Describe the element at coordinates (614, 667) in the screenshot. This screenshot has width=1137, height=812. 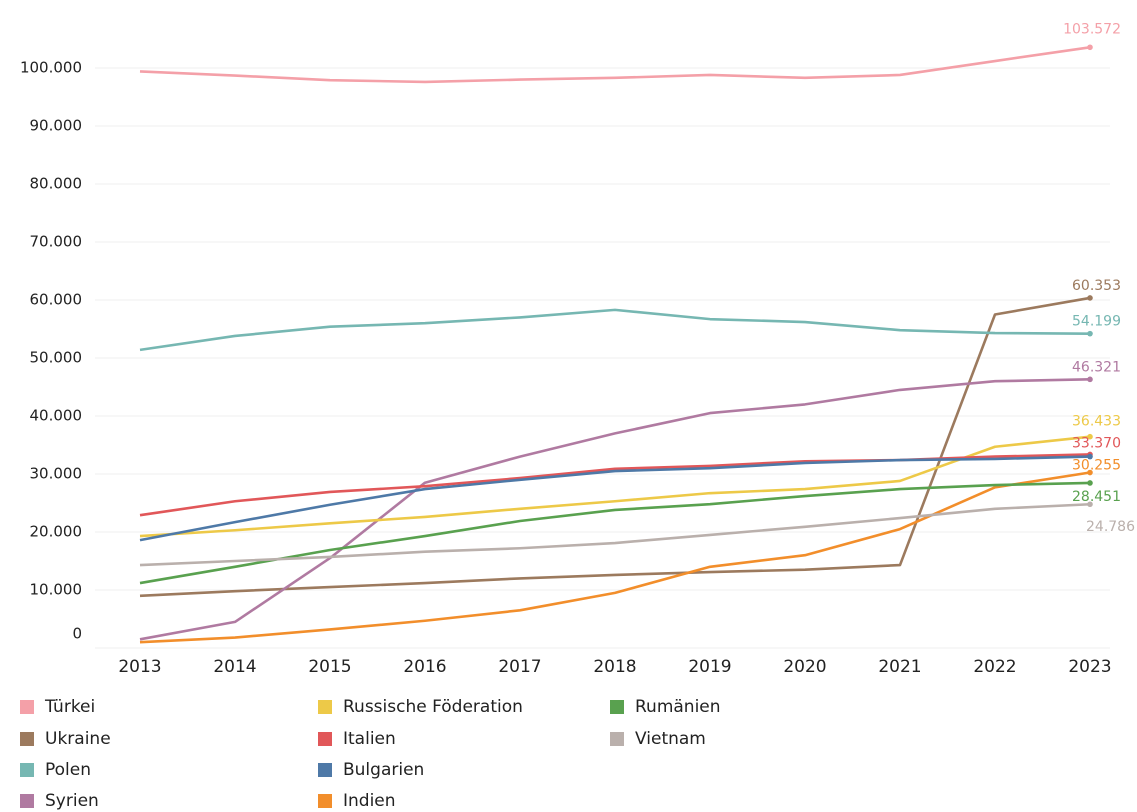
I see `x-tick-label: 2018` at that location.